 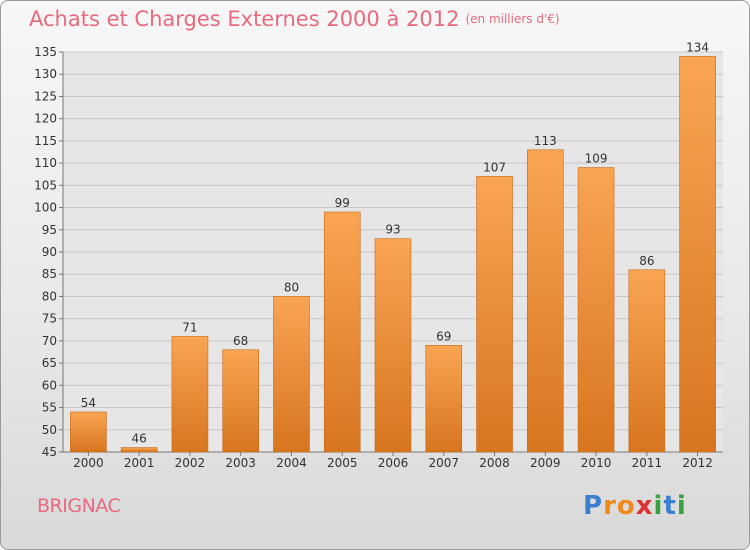 What do you see at coordinates (494, 463) in the screenshot?
I see `x-tick-label: 2008` at bounding box center [494, 463].